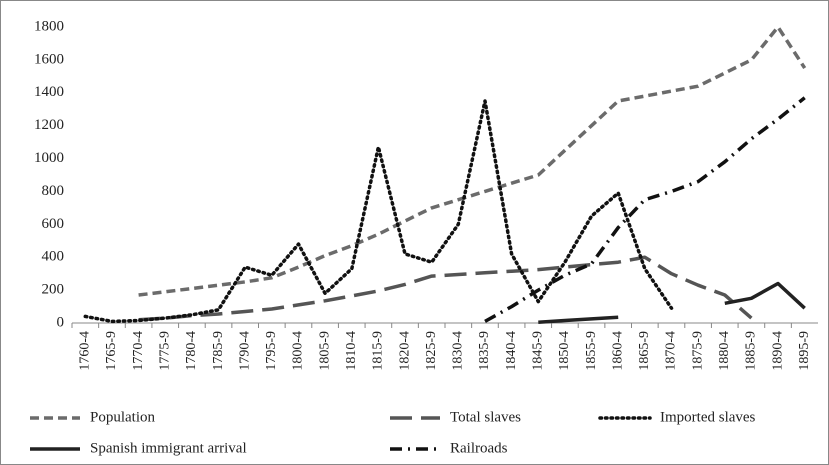 The image size is (829, 465). Describe the element at coordinates (53, 191) in the screenshot. I see `y-tick-label: 800` at that location.